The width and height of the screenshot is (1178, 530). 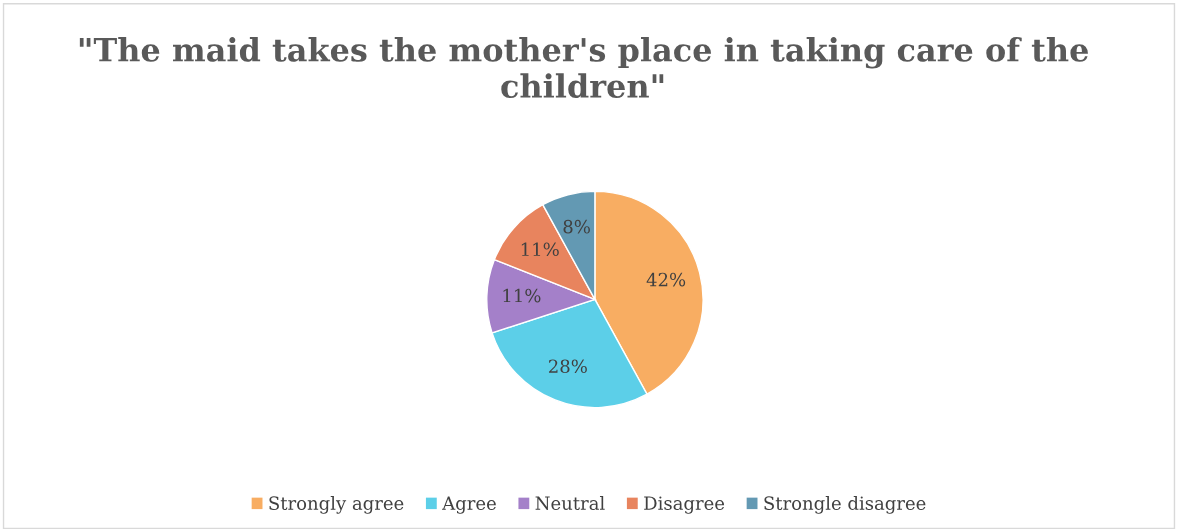 I want to click on legend-label: Strongle disagree, so click(x=845, y=505).